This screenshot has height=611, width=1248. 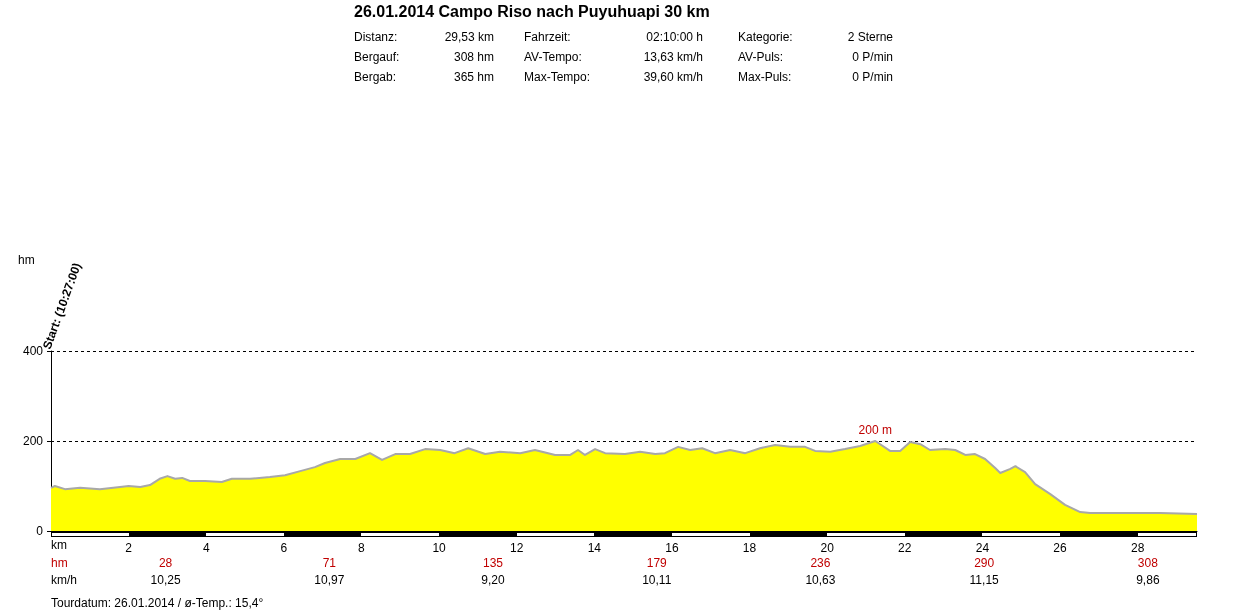 What do you see at coordinates (284, 548) in the screenshot?
I see `x-tick-label: 6` at bounding box center [284, 548].